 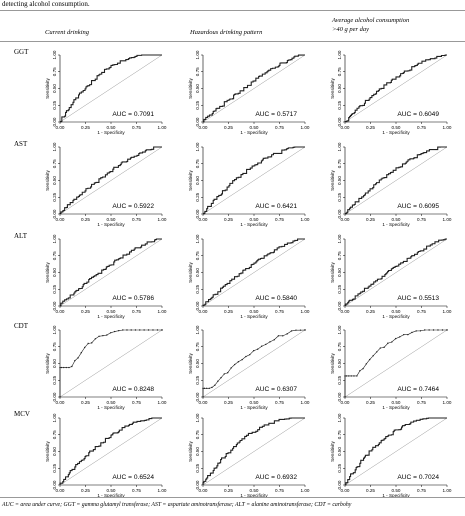 What do you see at coordinates (232, 497) in the screenshot?
I see `bottom-rule` at bounding box center [232, 497].